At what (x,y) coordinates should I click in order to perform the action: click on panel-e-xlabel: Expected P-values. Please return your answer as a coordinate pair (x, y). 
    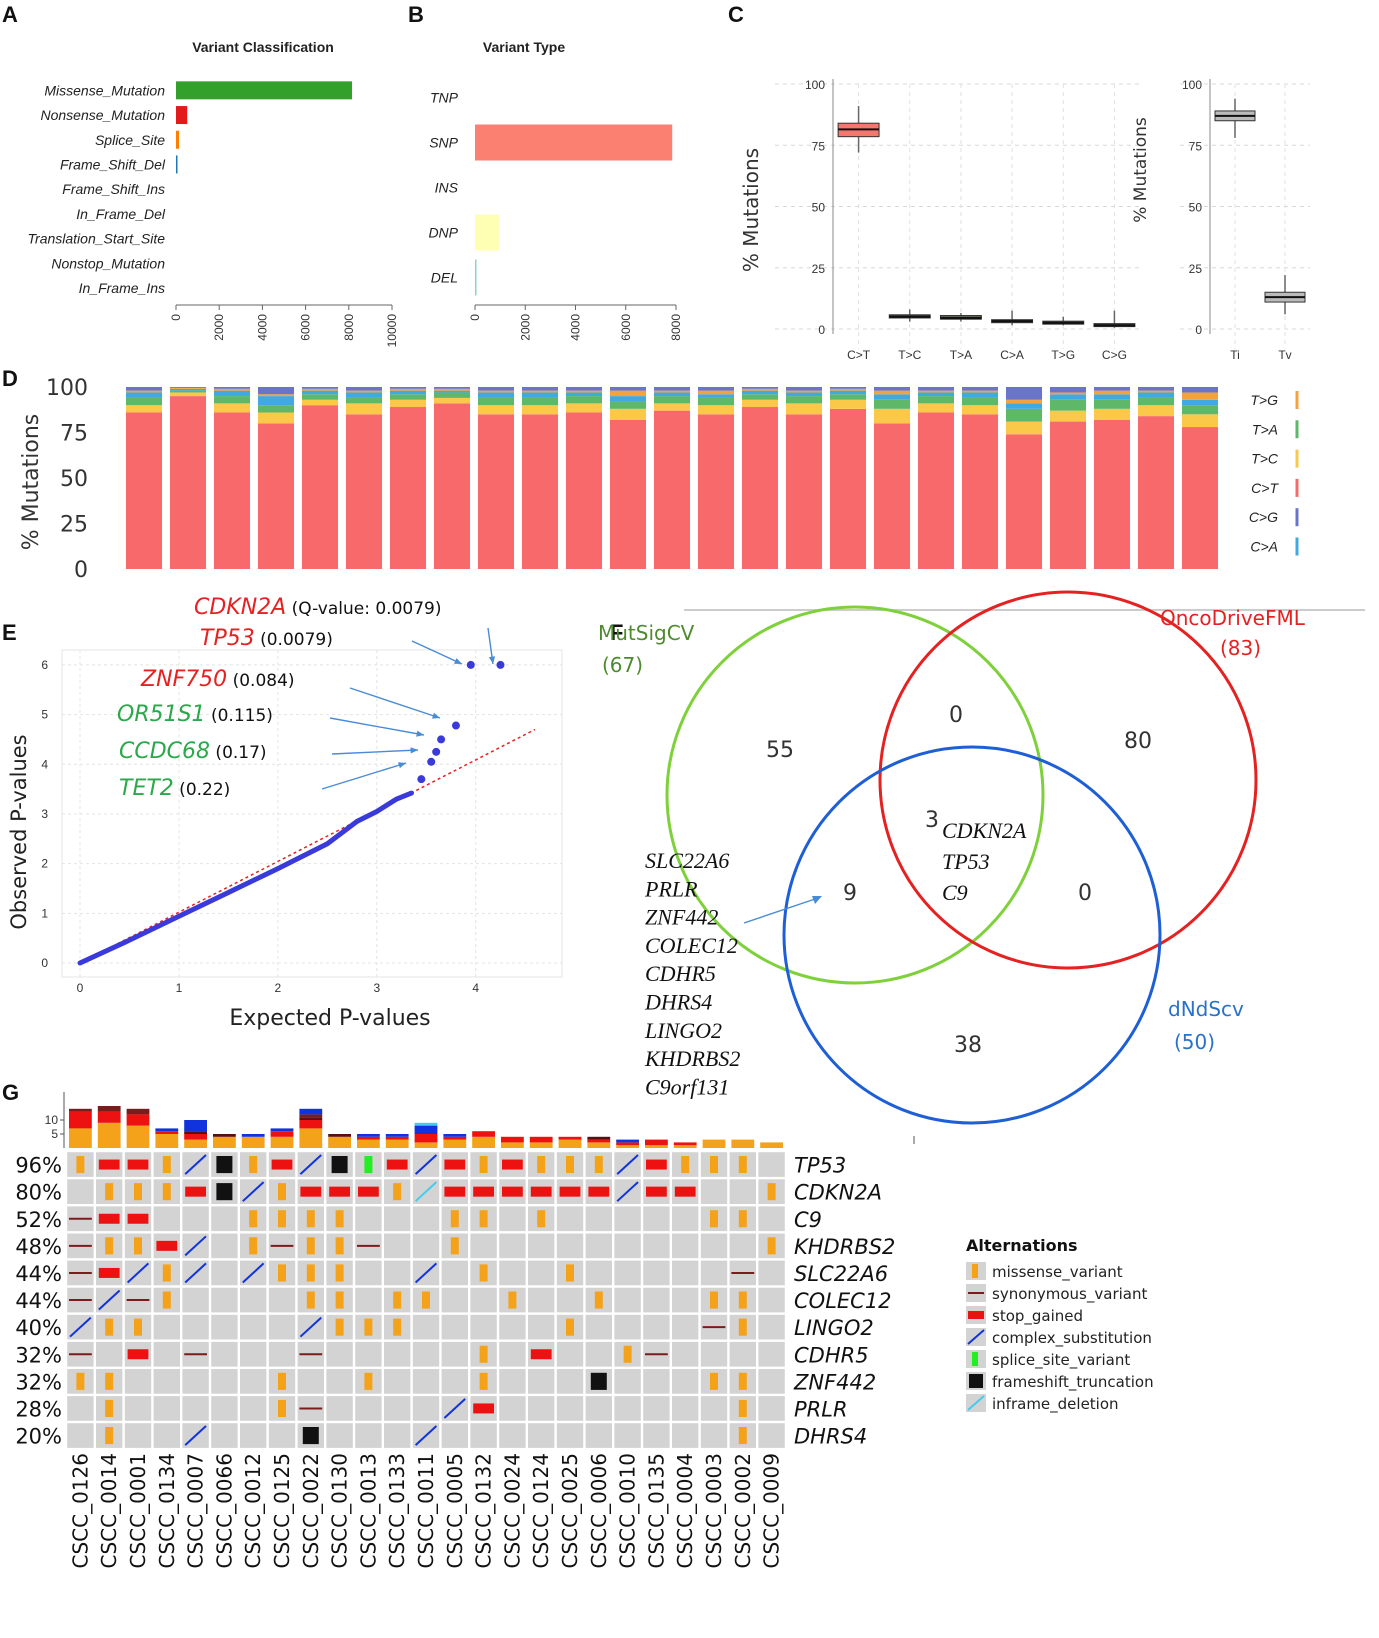
    Looking at the image, I should click on (329, 1018).